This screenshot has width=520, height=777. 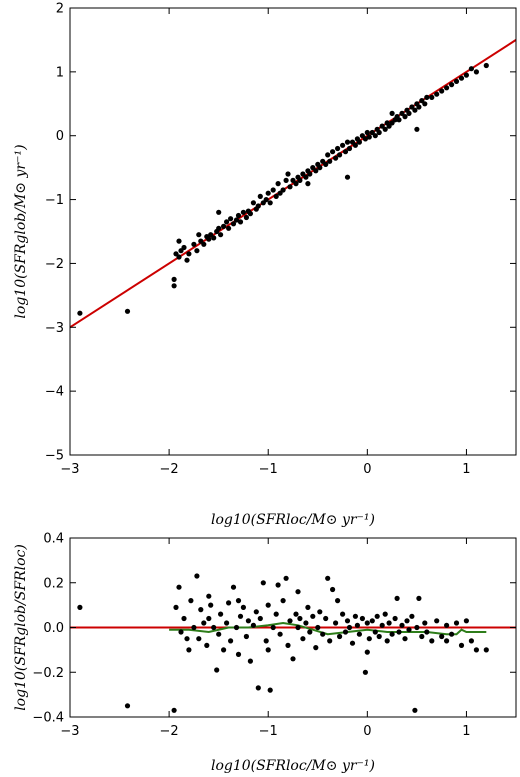 I want to click on top-xtick-label-3: 0, so click(x=367, y=469).